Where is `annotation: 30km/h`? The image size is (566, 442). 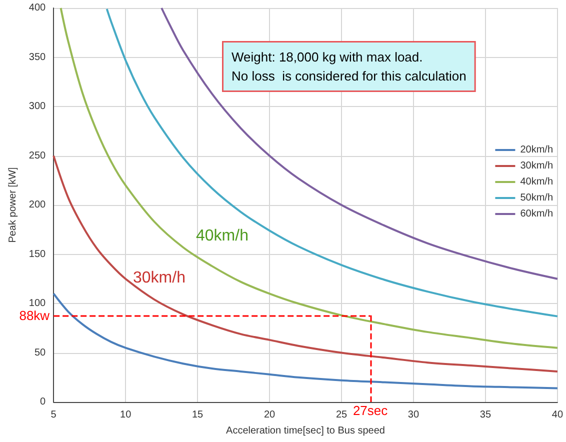
annotation: 30km/h is located at coordinates (159, 278).